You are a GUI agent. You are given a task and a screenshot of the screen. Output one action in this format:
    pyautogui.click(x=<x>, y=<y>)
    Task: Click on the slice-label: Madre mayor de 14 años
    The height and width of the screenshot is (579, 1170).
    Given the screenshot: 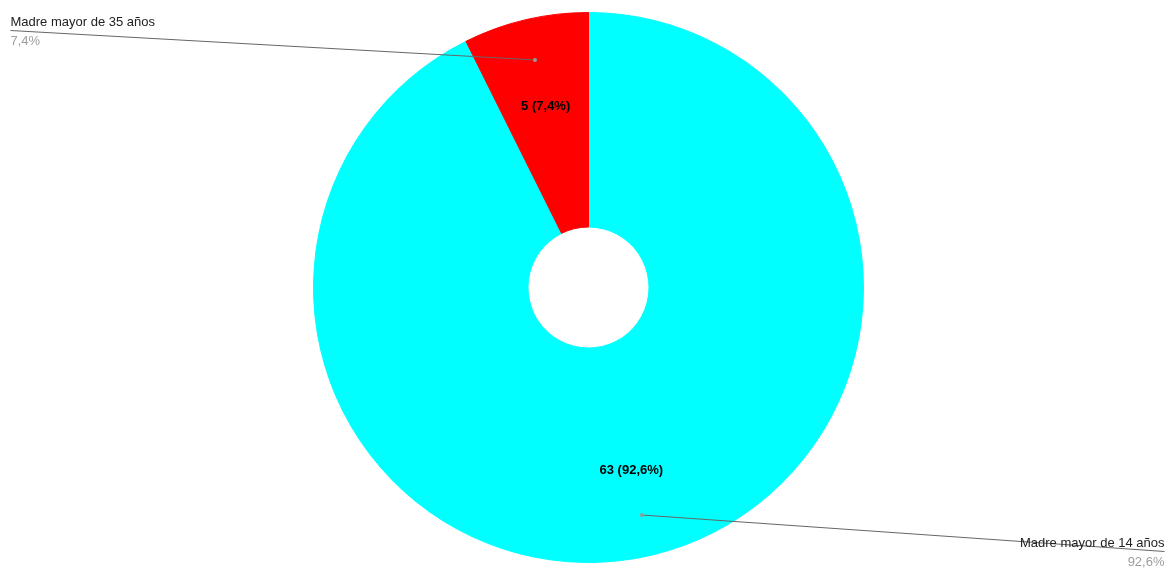 What is the action you would take?
    pyautogui.click(x=1092, y=542)
    